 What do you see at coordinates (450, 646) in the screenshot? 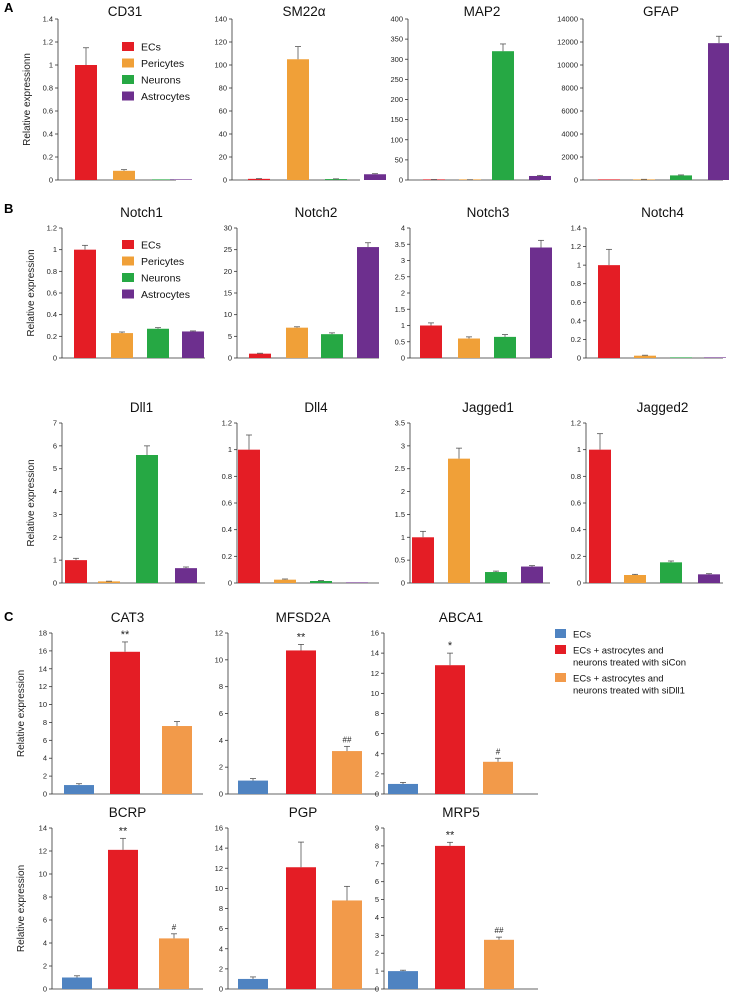
I see `significance-mark: *` at bounding box center [450, 646].